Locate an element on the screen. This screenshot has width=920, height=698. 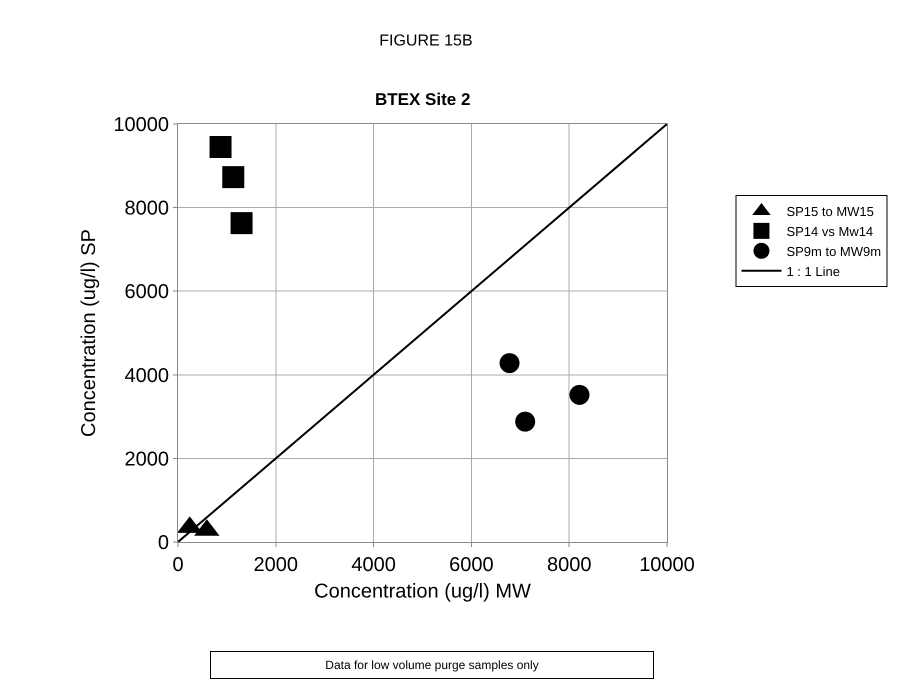
x-tick-label: 6000 is located at coordinates (471, 565).